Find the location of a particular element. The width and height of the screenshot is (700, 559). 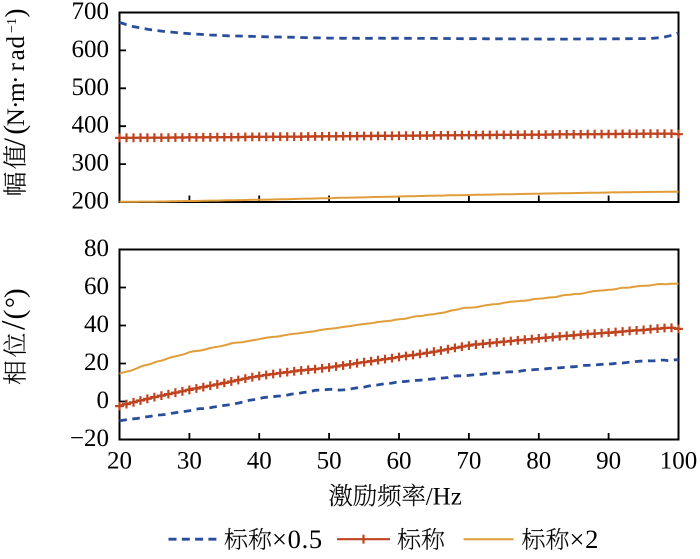

svg-text: r is located at coordinates (16, 66).